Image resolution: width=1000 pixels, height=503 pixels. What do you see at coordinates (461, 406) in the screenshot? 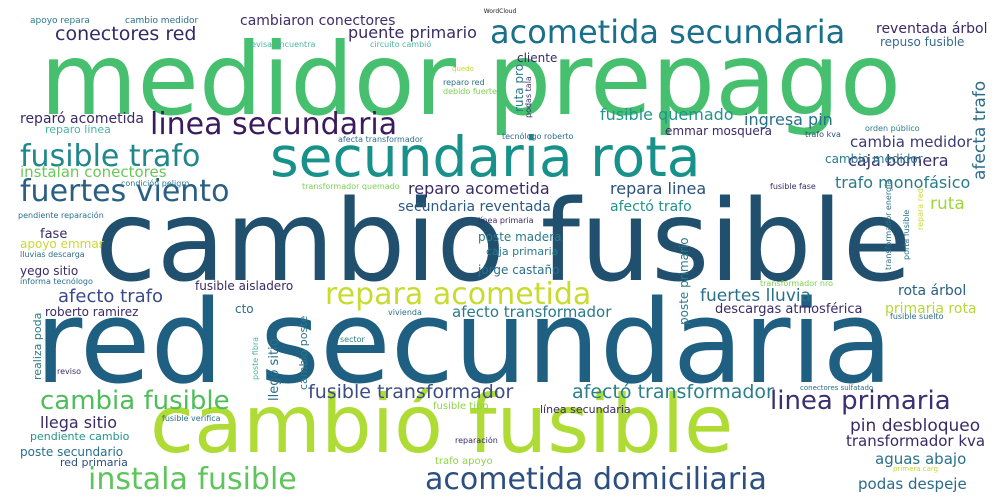
I see `word-fusible-tipo: fusible tipo` at bounding box center [461, 406].